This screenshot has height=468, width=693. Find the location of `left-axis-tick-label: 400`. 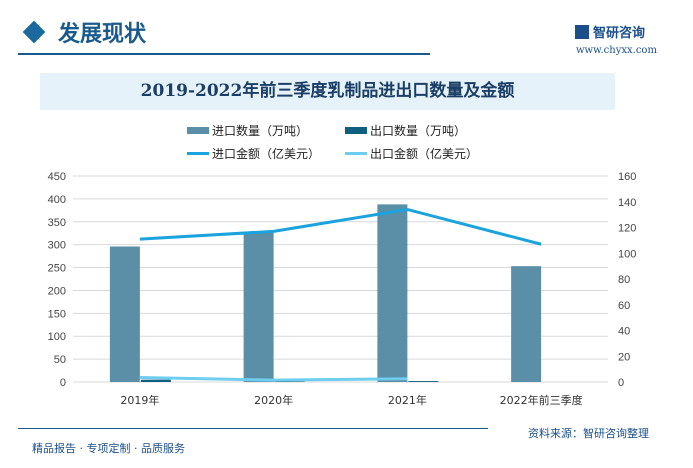

left-axis-tick-label: 400 is located at coordinates (57, 200).